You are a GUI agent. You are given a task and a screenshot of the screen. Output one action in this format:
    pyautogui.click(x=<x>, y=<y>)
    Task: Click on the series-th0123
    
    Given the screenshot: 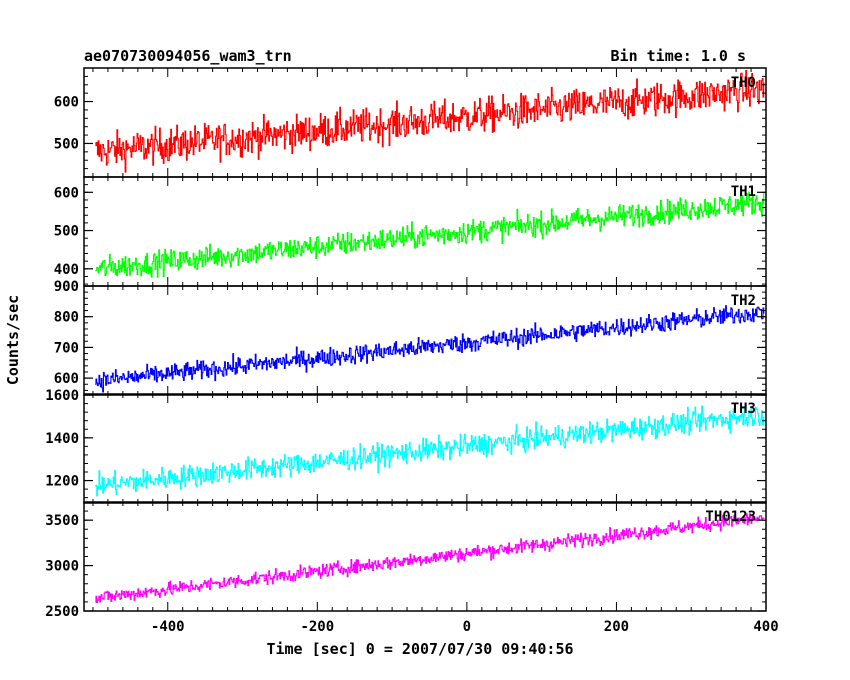 What is the action you would take?
    pyautogui.click(x=430, y=558)
    